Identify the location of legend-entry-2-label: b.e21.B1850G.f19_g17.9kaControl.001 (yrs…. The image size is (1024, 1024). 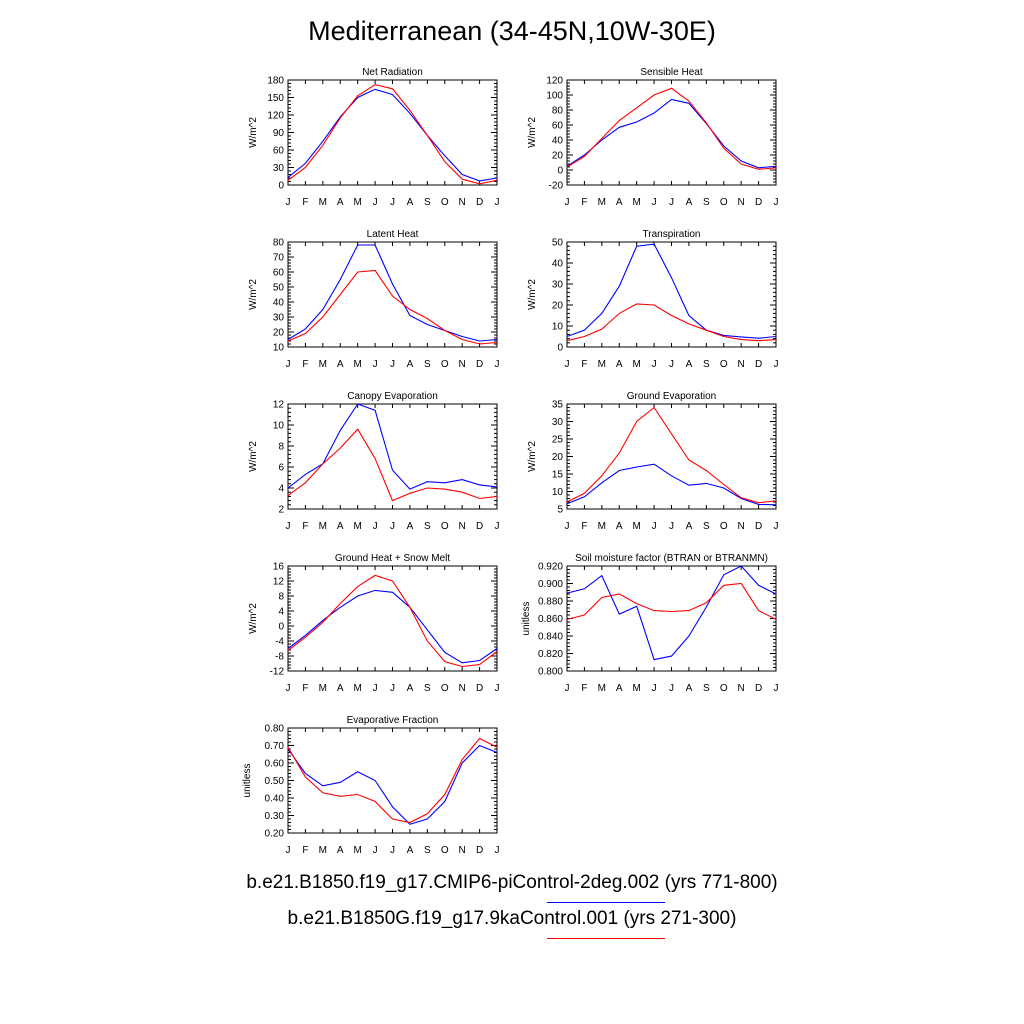
(512, 918).